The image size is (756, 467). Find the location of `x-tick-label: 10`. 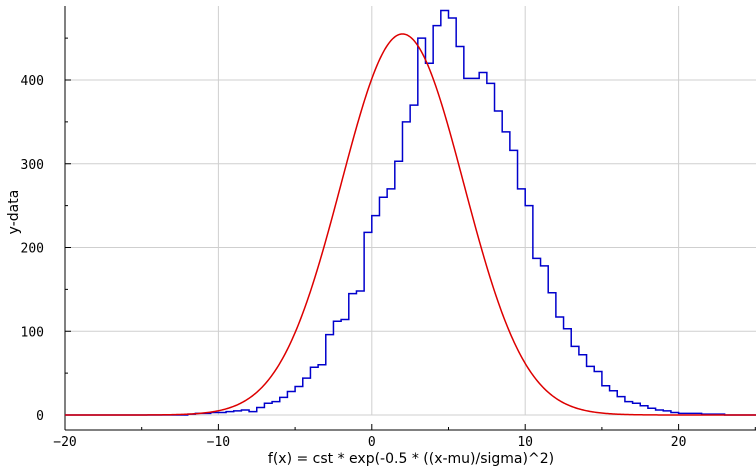

x-tick-label: 10 is located at coordinates (525, 442).